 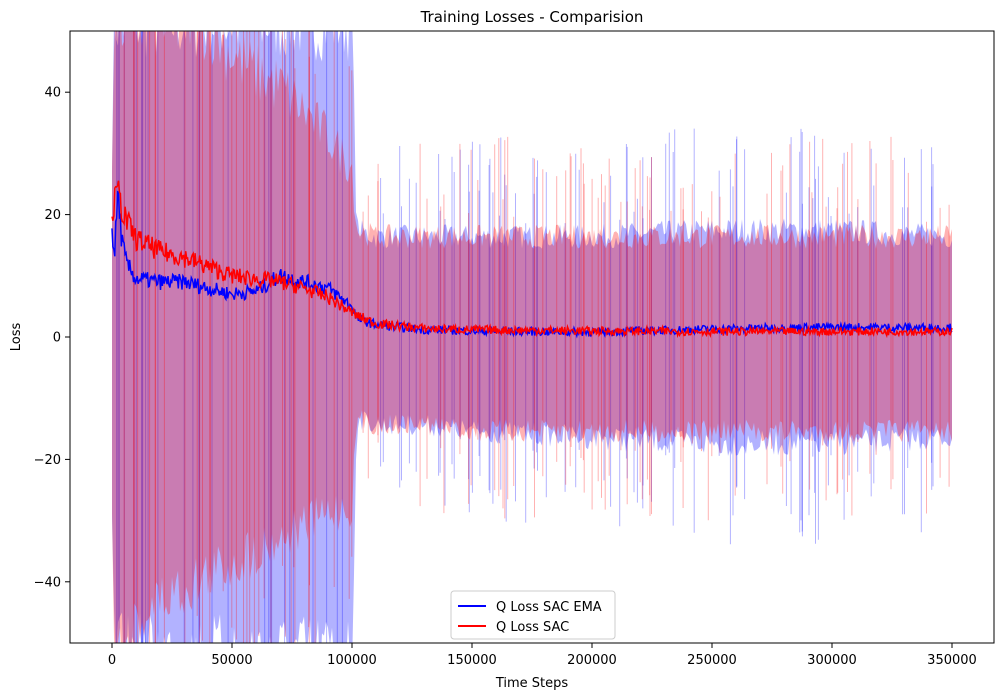 What do you see at coordinates (52, 338) in the screenshot?
I see `y-axis: −40 −20 0 20 40` at bounding box center [52, 338].